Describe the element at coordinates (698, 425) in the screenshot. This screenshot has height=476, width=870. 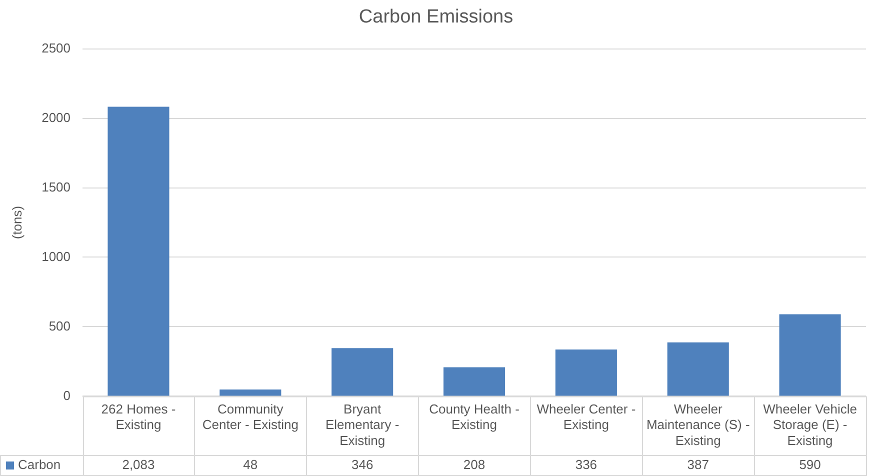
I see `x-tick-label: Wheeler Maintenance (S) - Existing` at that location.